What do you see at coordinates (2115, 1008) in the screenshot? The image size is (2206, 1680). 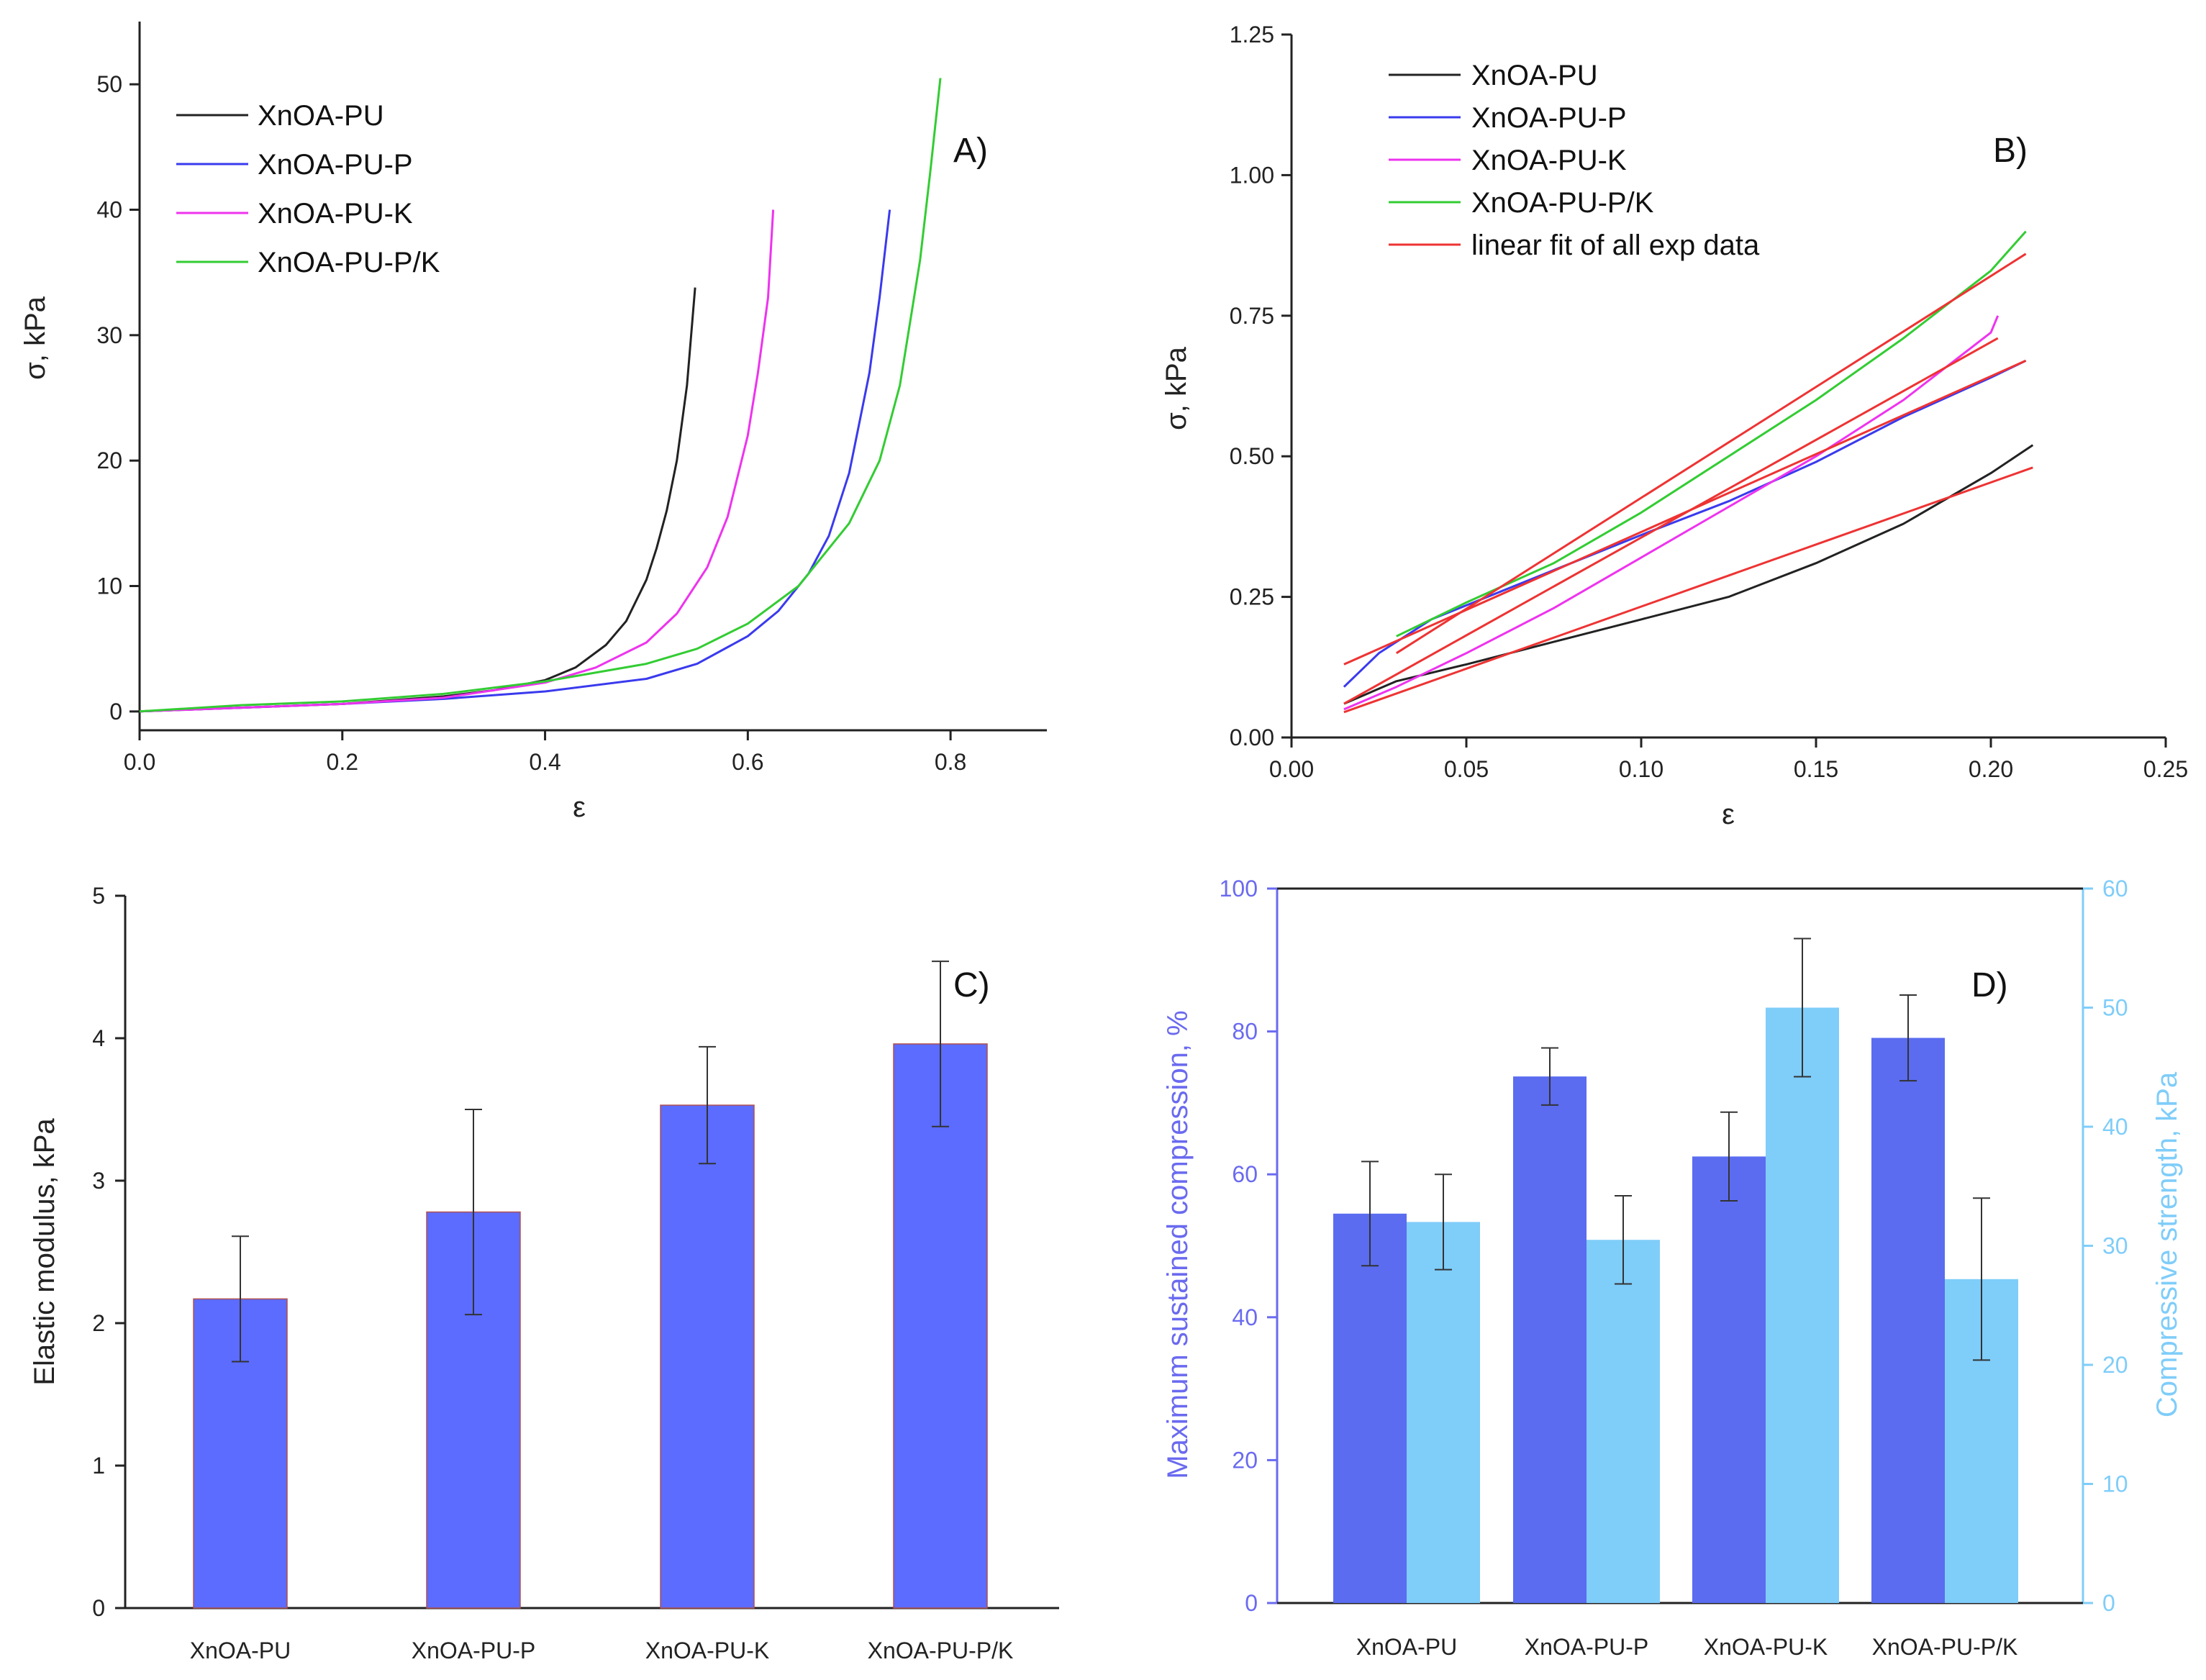 I see `panel-d-right-tick-label-5: 50` at bounding box center [2115, 1008].